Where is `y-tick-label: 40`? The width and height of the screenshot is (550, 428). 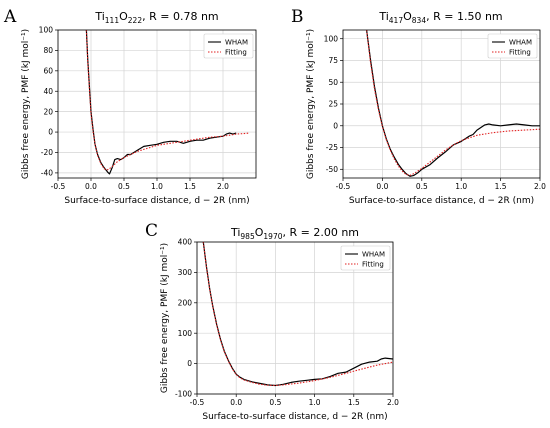 y-tick-label: 40 is located at coordinates (48, 91).